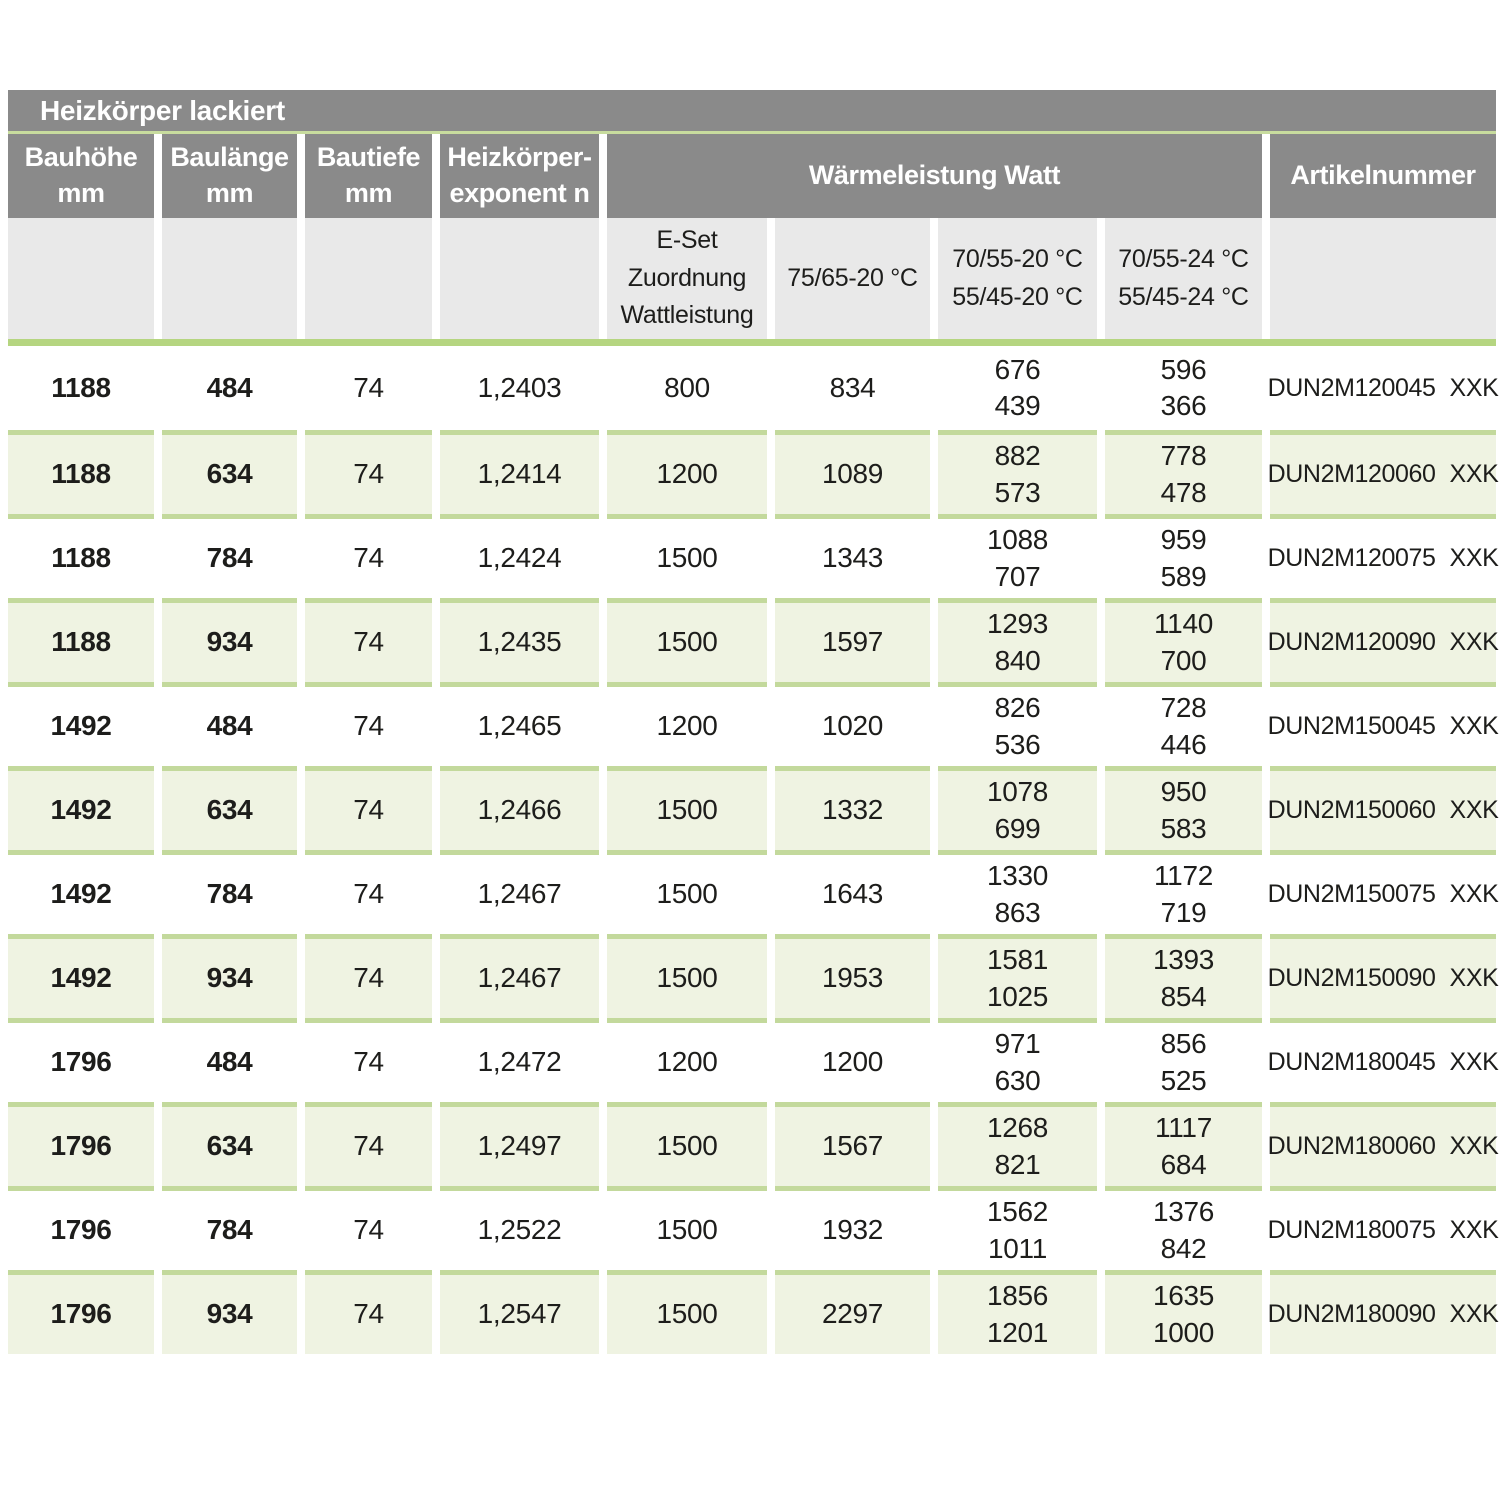 This screenshot has width=1500, height=1500. What do you see at coordinates (519, 556) in the screenshot?
I see `cell-exponent: 1,2424` at bounding box center [519, 556].